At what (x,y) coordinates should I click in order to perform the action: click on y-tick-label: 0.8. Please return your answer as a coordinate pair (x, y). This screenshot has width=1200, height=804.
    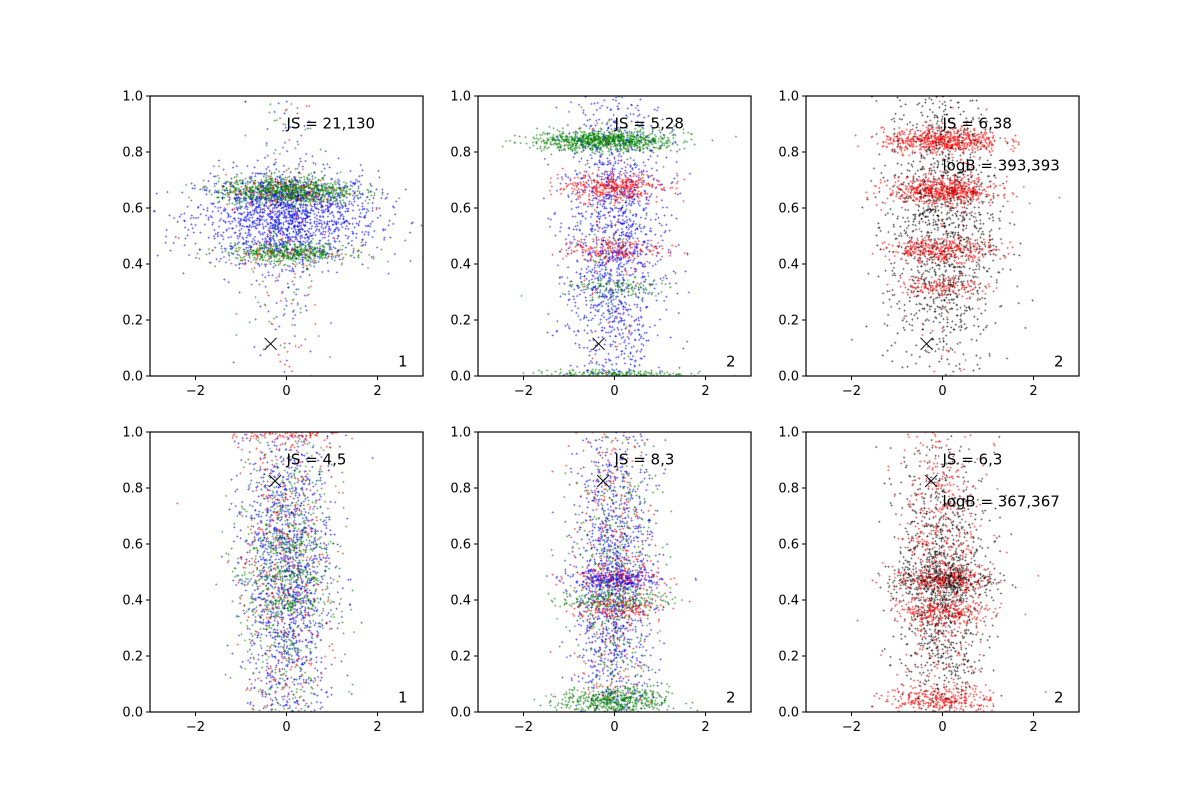
    Looking at the image, I should click on (132, 153).